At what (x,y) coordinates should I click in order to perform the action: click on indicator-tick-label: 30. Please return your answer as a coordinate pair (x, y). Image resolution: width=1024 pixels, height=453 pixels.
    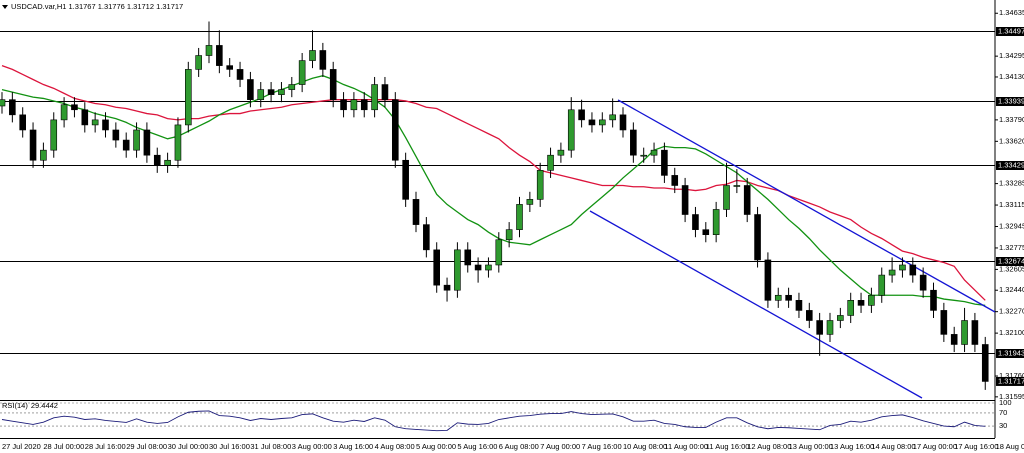
    Looking at the image, I should click on (1003, 425).